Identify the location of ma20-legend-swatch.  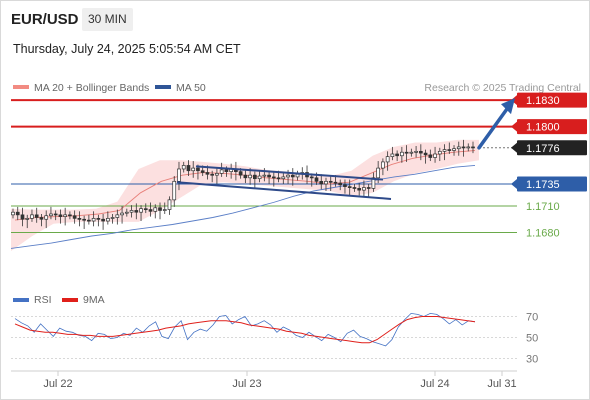
(21, 87).